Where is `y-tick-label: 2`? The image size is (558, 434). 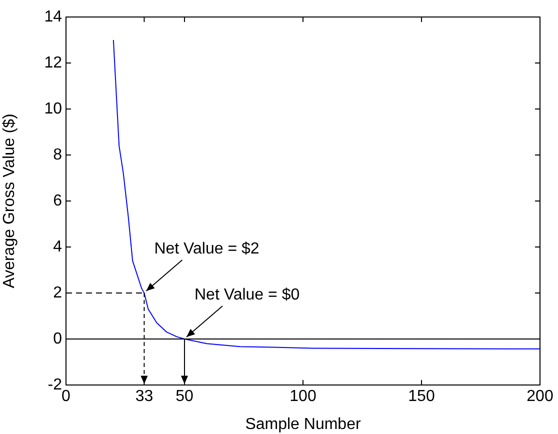
y-tick-label: 2 is located at coordinates (57, 293).